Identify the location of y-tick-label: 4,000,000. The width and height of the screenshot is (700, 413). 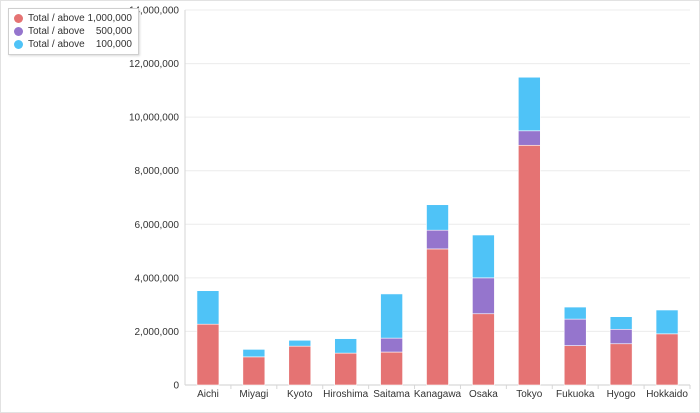
(157, 278).